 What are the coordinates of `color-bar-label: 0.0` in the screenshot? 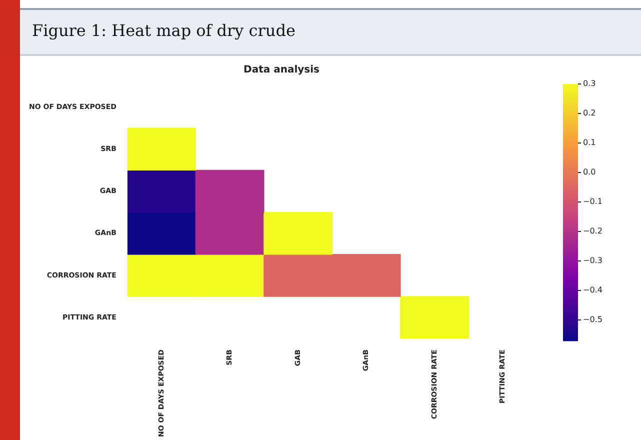 It's located at (589, 172).